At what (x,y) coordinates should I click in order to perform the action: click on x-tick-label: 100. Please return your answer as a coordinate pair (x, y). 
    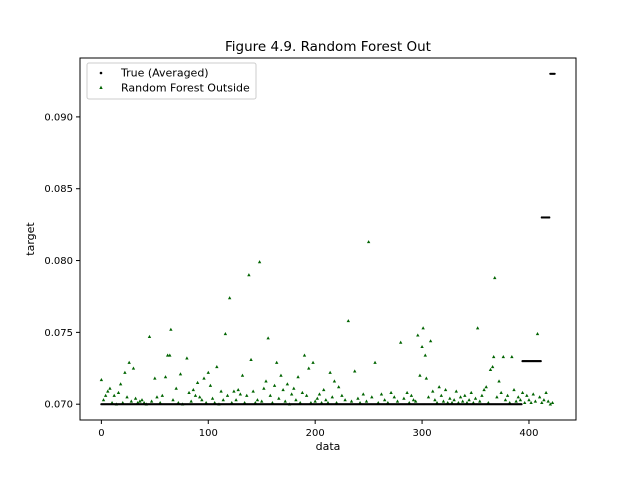
    Looking at the image, I should click on (208, 433).